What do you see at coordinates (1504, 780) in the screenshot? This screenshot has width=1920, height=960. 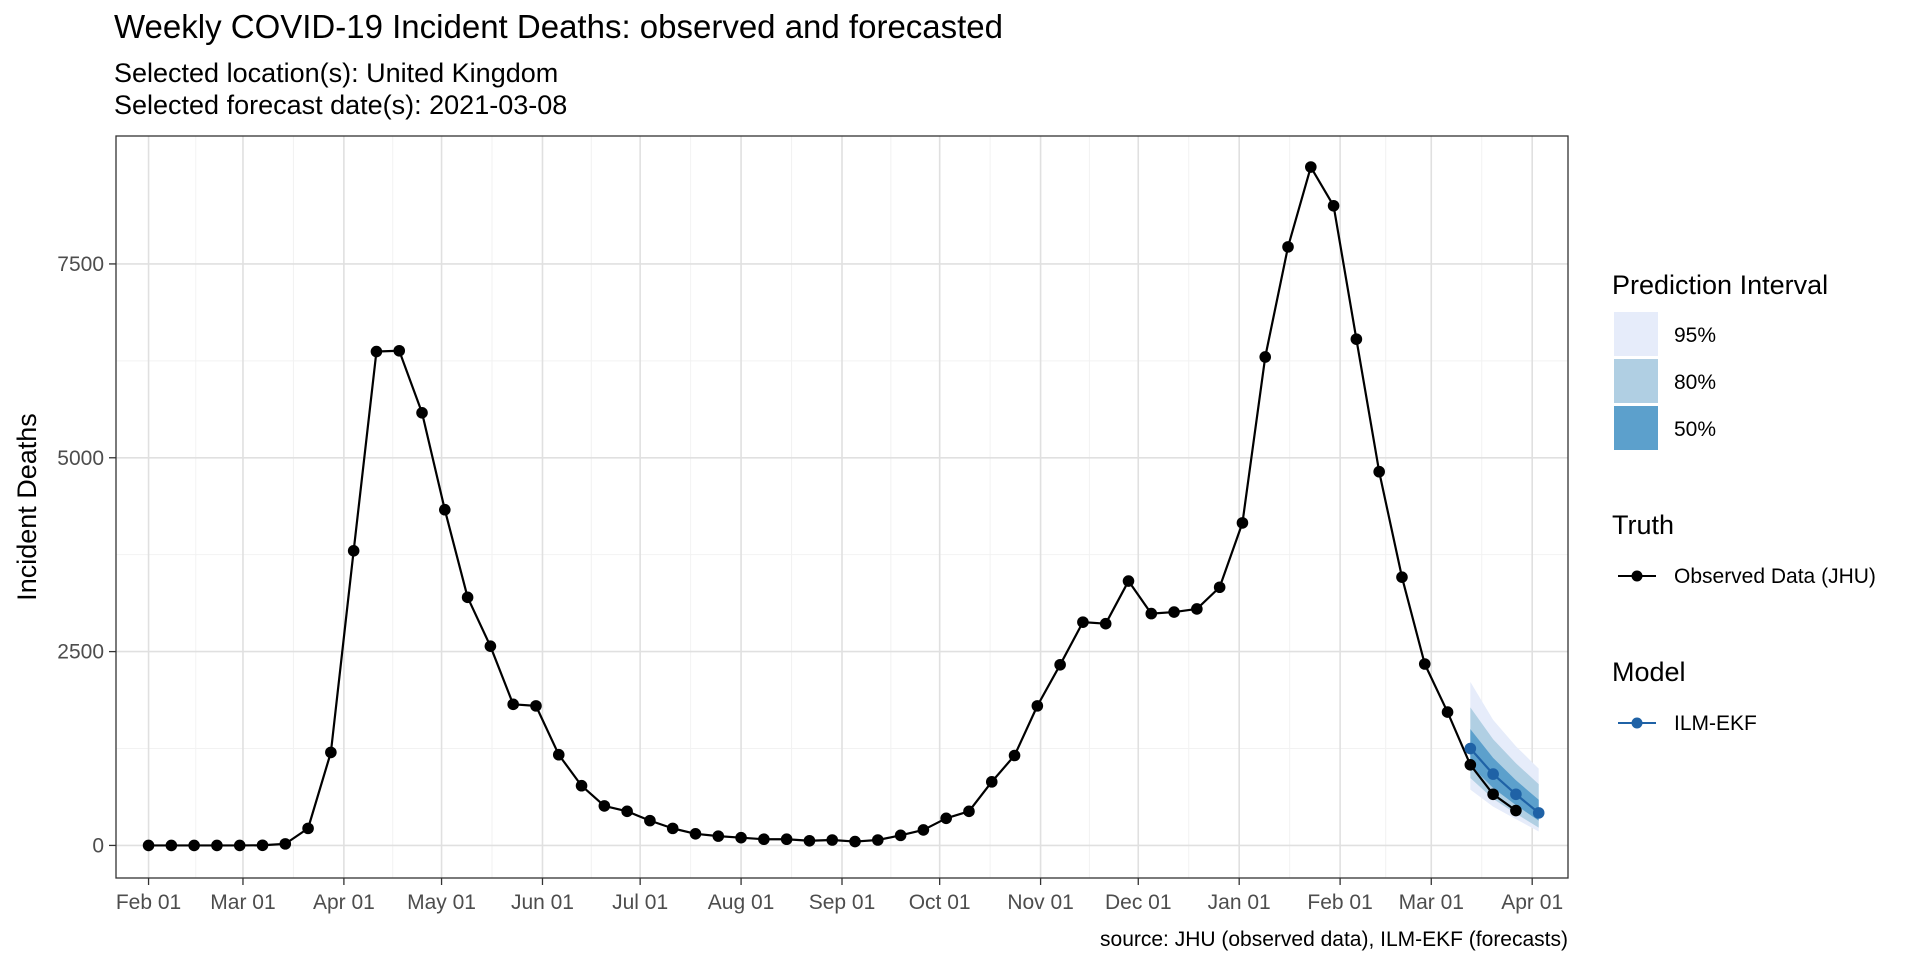 I see `forecast-line` at bounding box center [1504, 780].